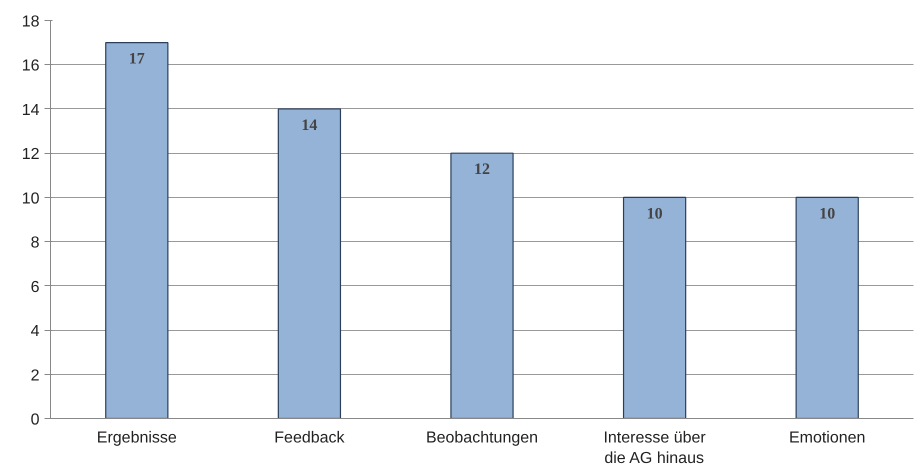  I want to click on y-tick-label: 8, so click(35, 243).